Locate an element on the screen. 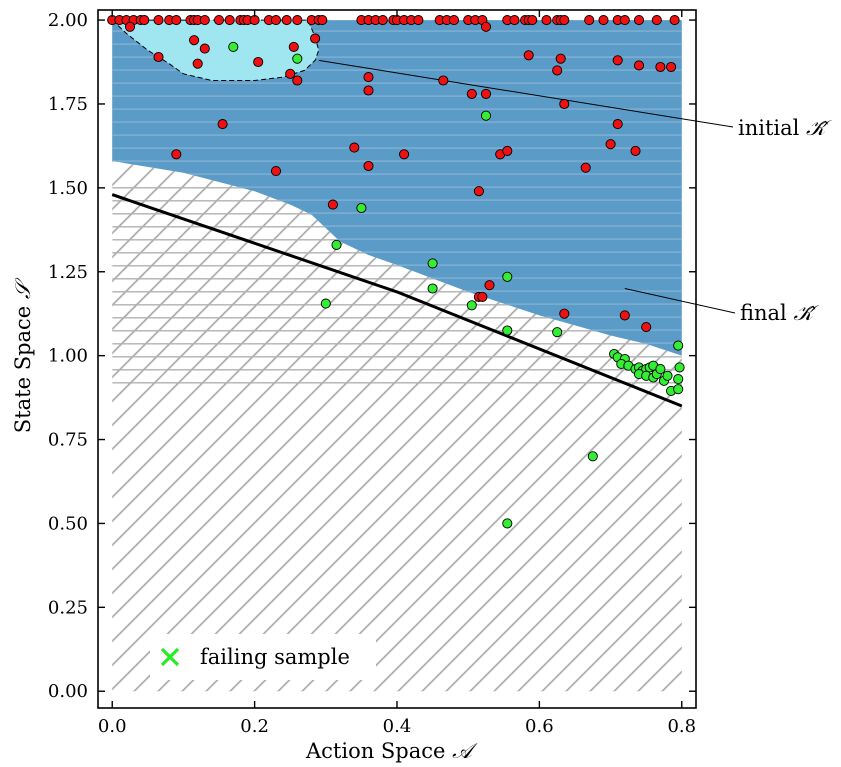 This screenshot has width=841, height=767. x-axis-label: Action Space 𝒜 is located at coordinates (391, 751).